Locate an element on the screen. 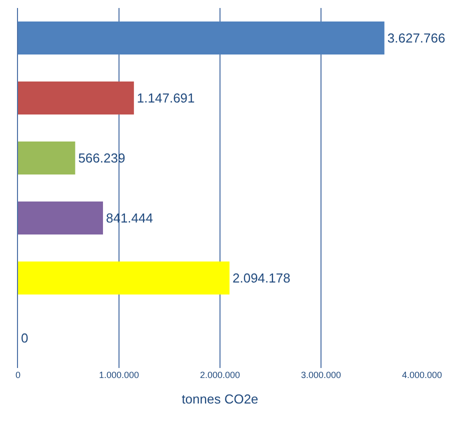 The width and height of the screenshot is (454, 423). x-tick-label: 3.000.000 is located at coordinates (321, 375).